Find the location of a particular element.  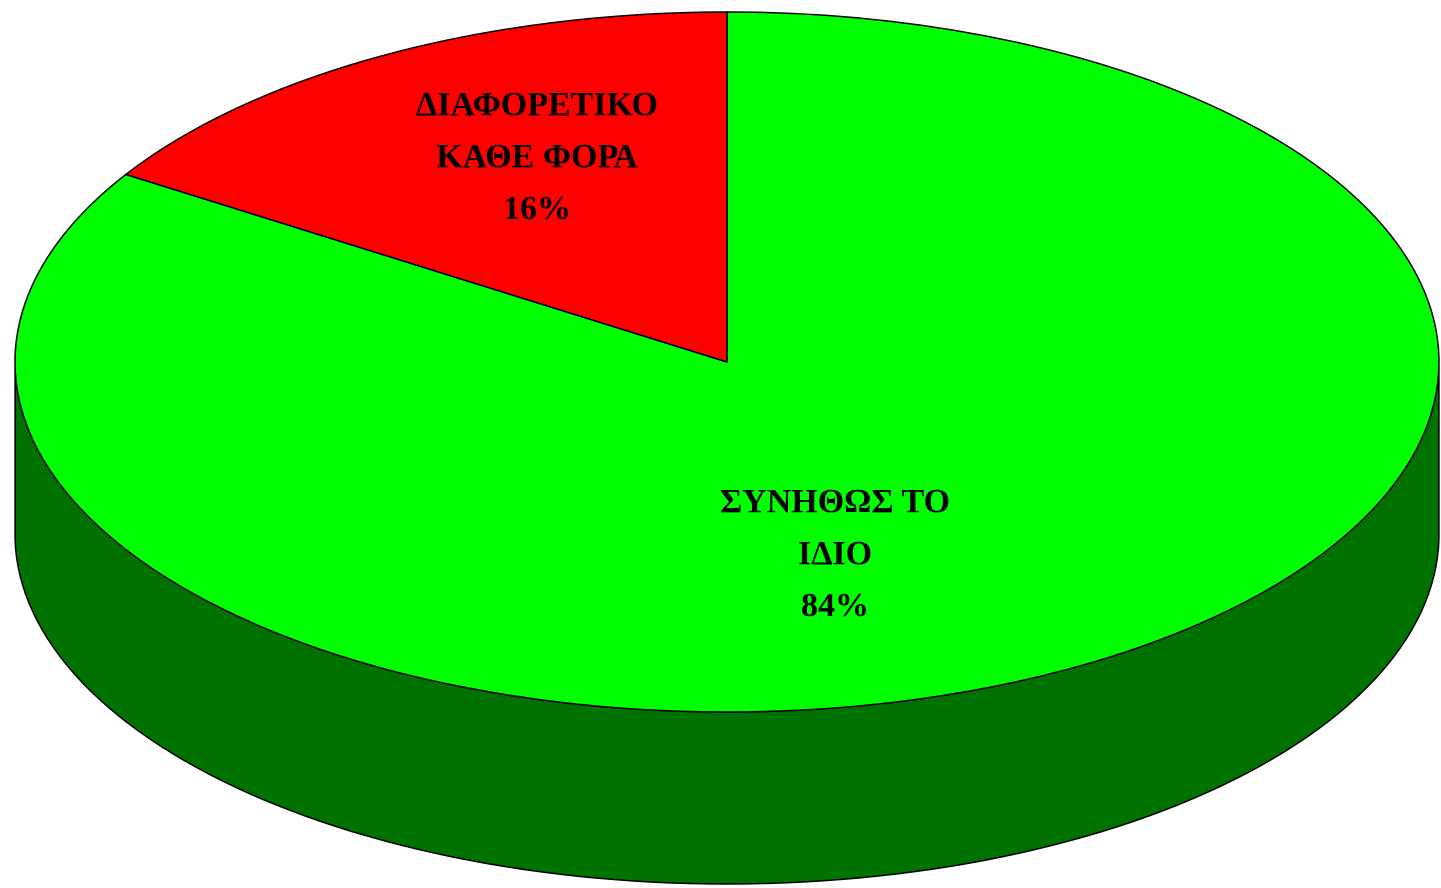

slice-percent-label-1: 16% is located at coordinates (537, 208).